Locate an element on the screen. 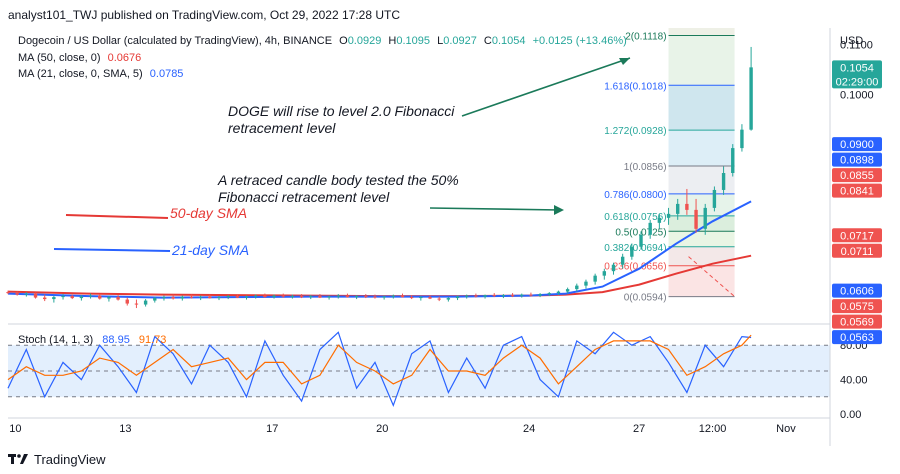 The width and height of the screenshot is (900, 474). doge-arrowhead is located at coordinates (624, 61).